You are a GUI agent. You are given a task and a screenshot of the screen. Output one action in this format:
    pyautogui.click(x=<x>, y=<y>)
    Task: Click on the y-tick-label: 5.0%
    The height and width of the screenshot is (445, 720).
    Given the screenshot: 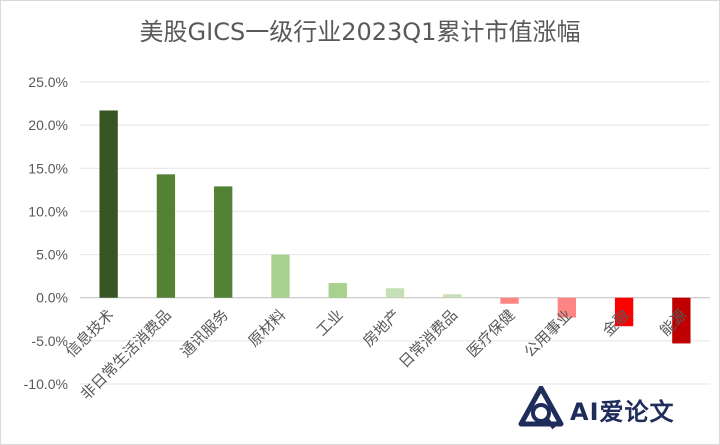 What is the action you would take?
    pyautogui.click(x=52, y=255)
    